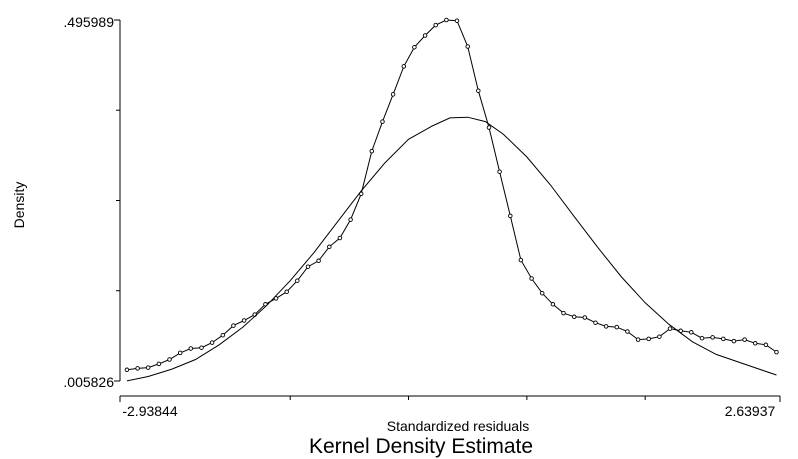 Image resolution: width=798 pixels, height=459 pixels. Describe the element at coordinates (421, 446) in the screenshot. I see `chart-title: Kernel Density Estimate` at that location.